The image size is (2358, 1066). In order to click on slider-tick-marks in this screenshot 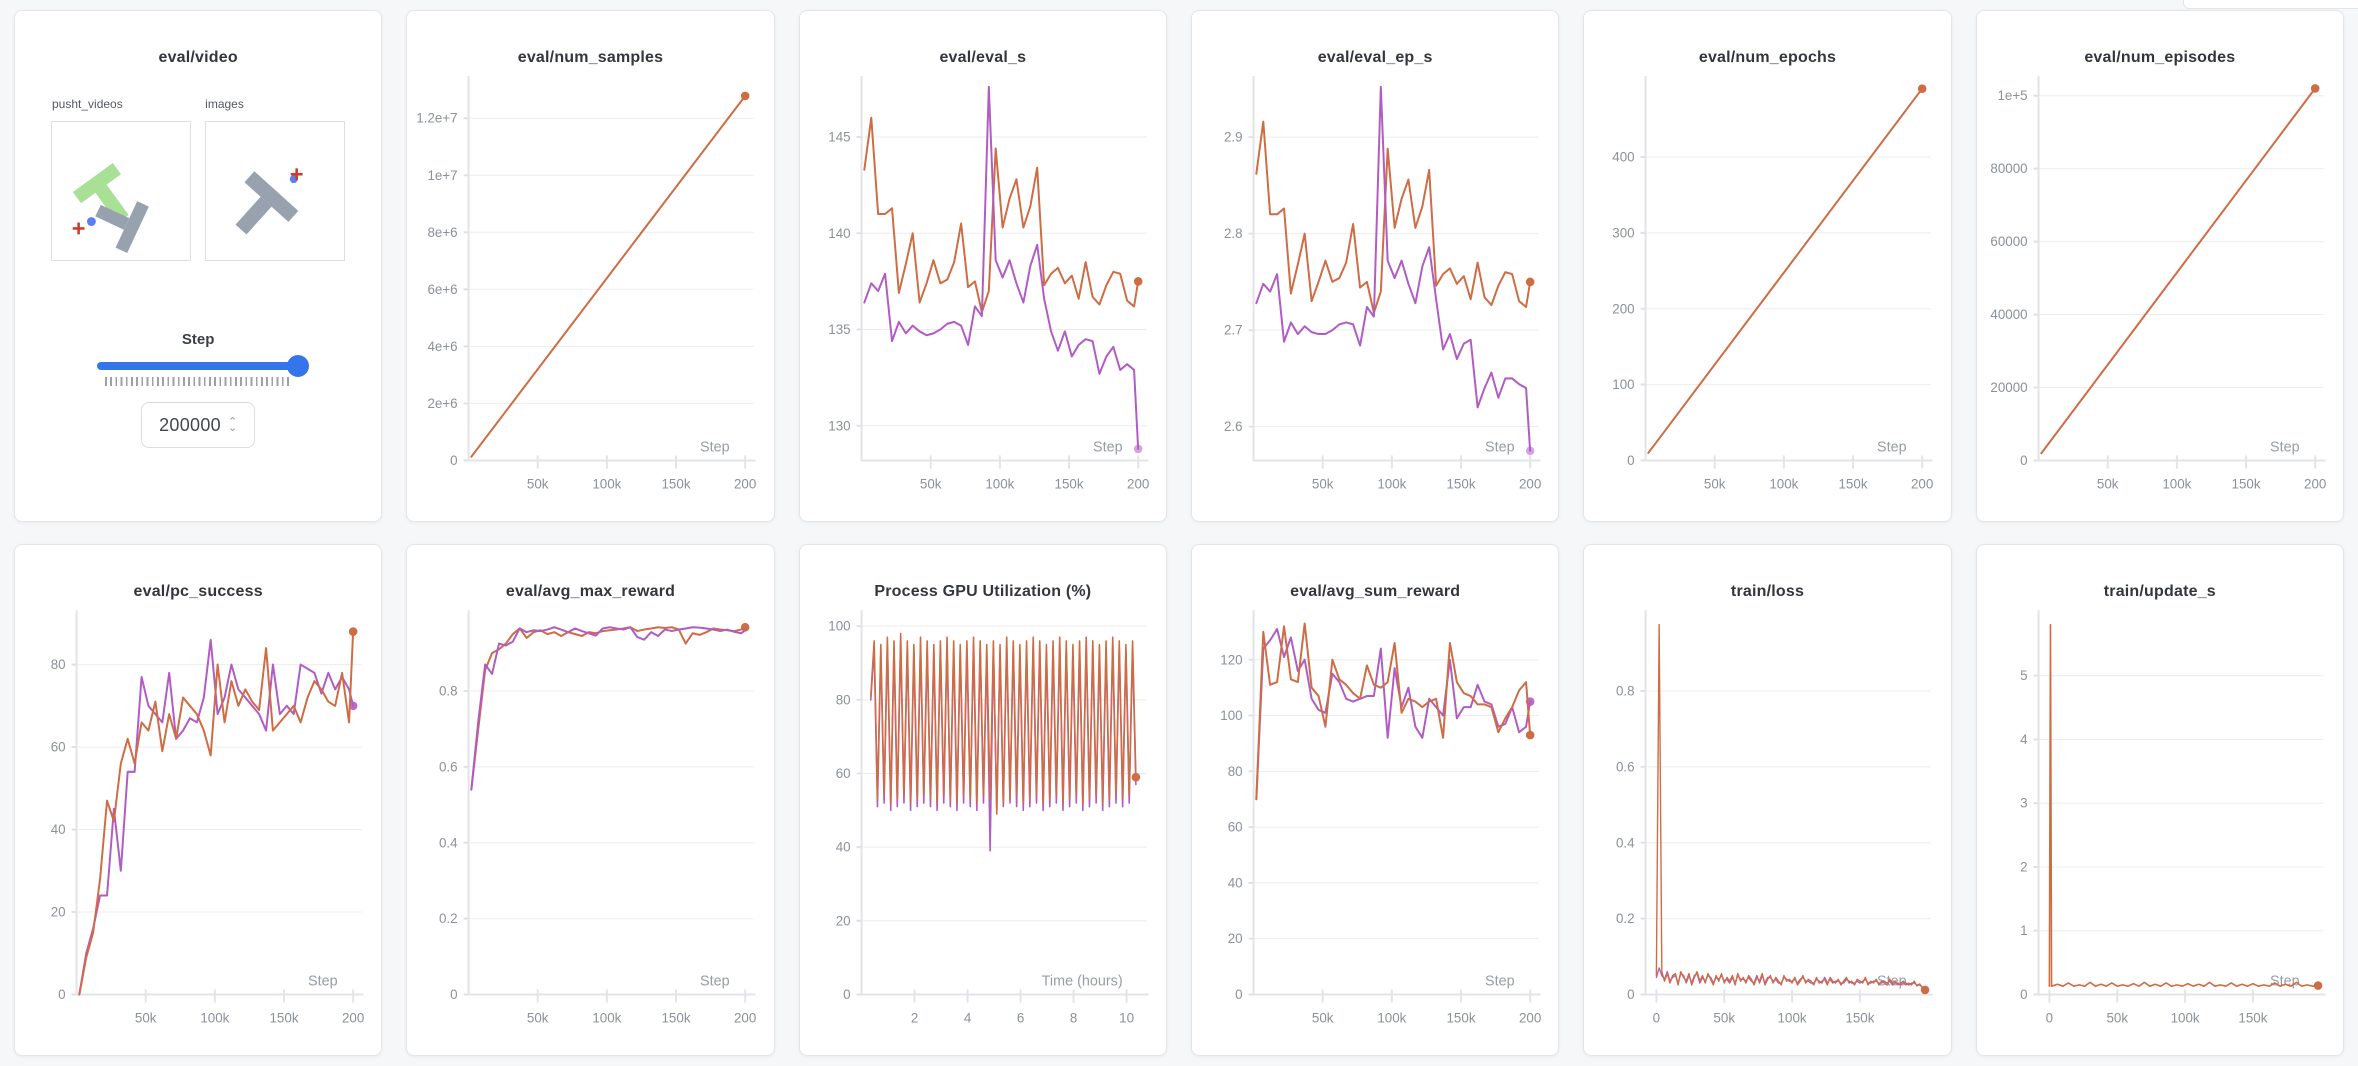, I will do `click(198, 381)`.